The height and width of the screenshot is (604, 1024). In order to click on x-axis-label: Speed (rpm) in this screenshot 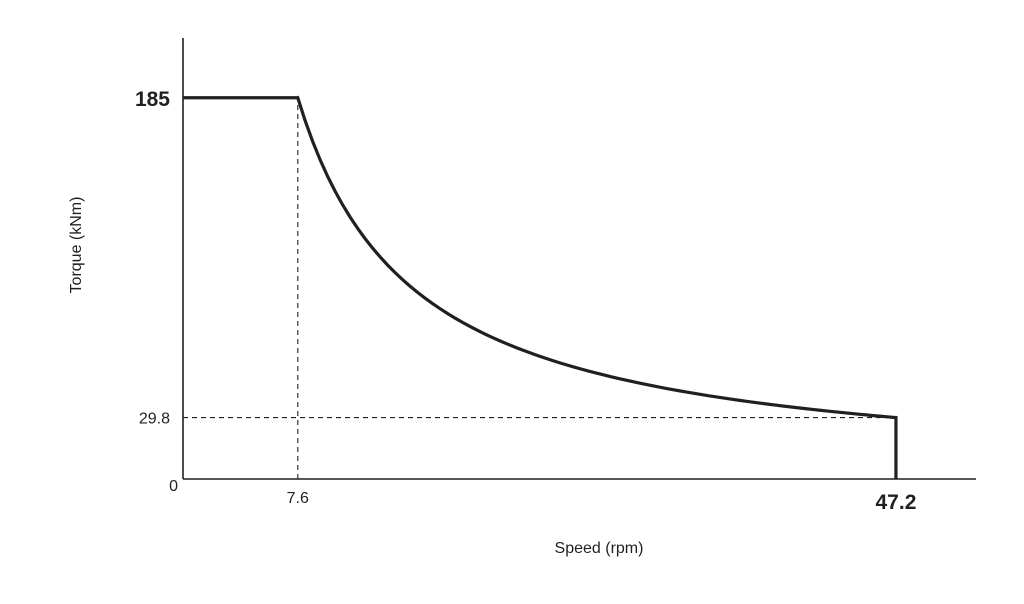, I will do `click(599, 548)`.